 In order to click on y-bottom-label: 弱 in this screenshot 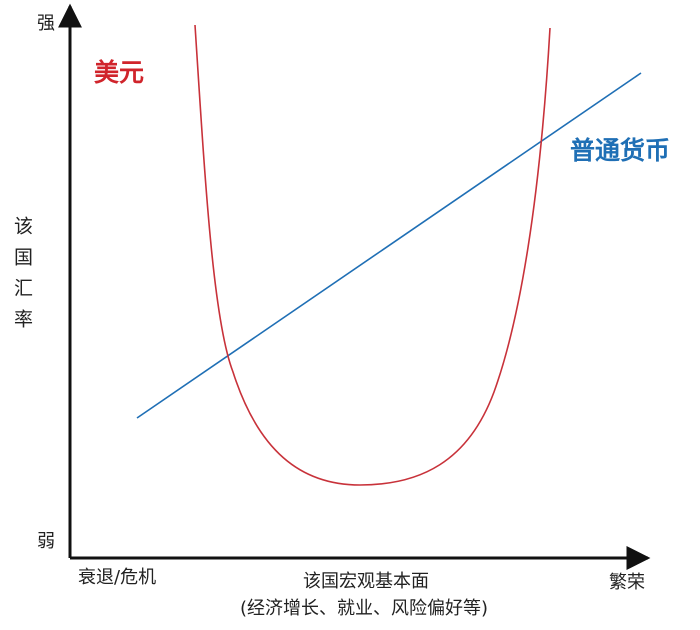, I will do `click(46, 541)`.